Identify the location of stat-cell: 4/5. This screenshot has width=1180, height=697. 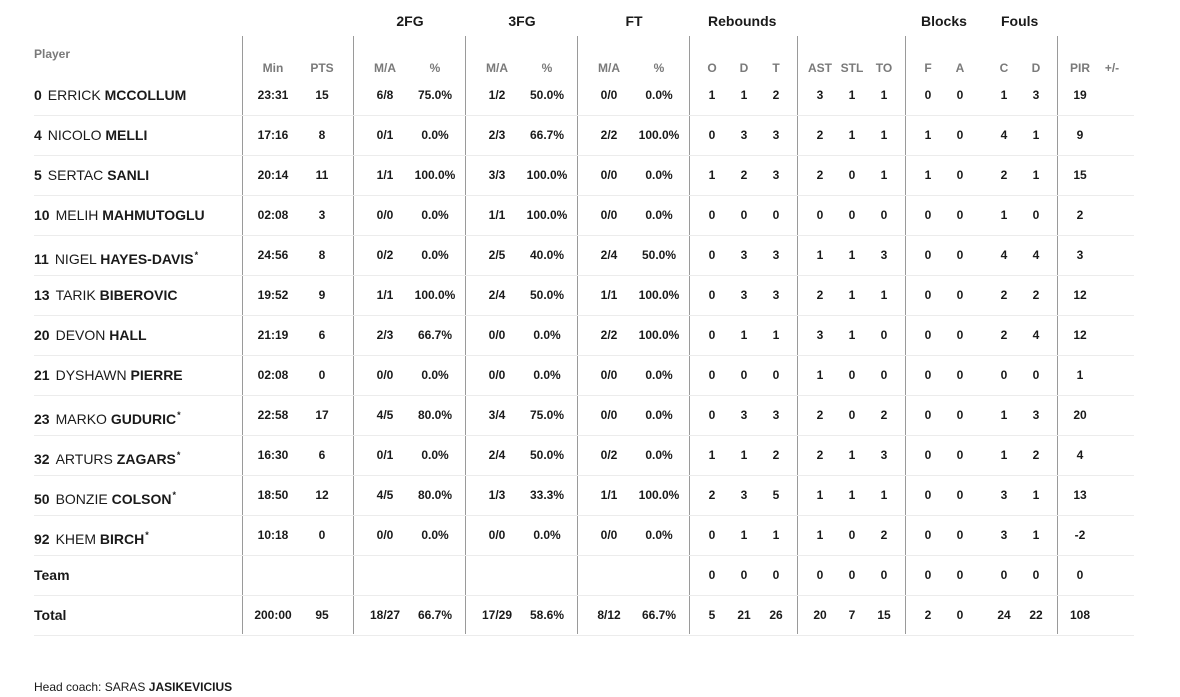
(385, 415).